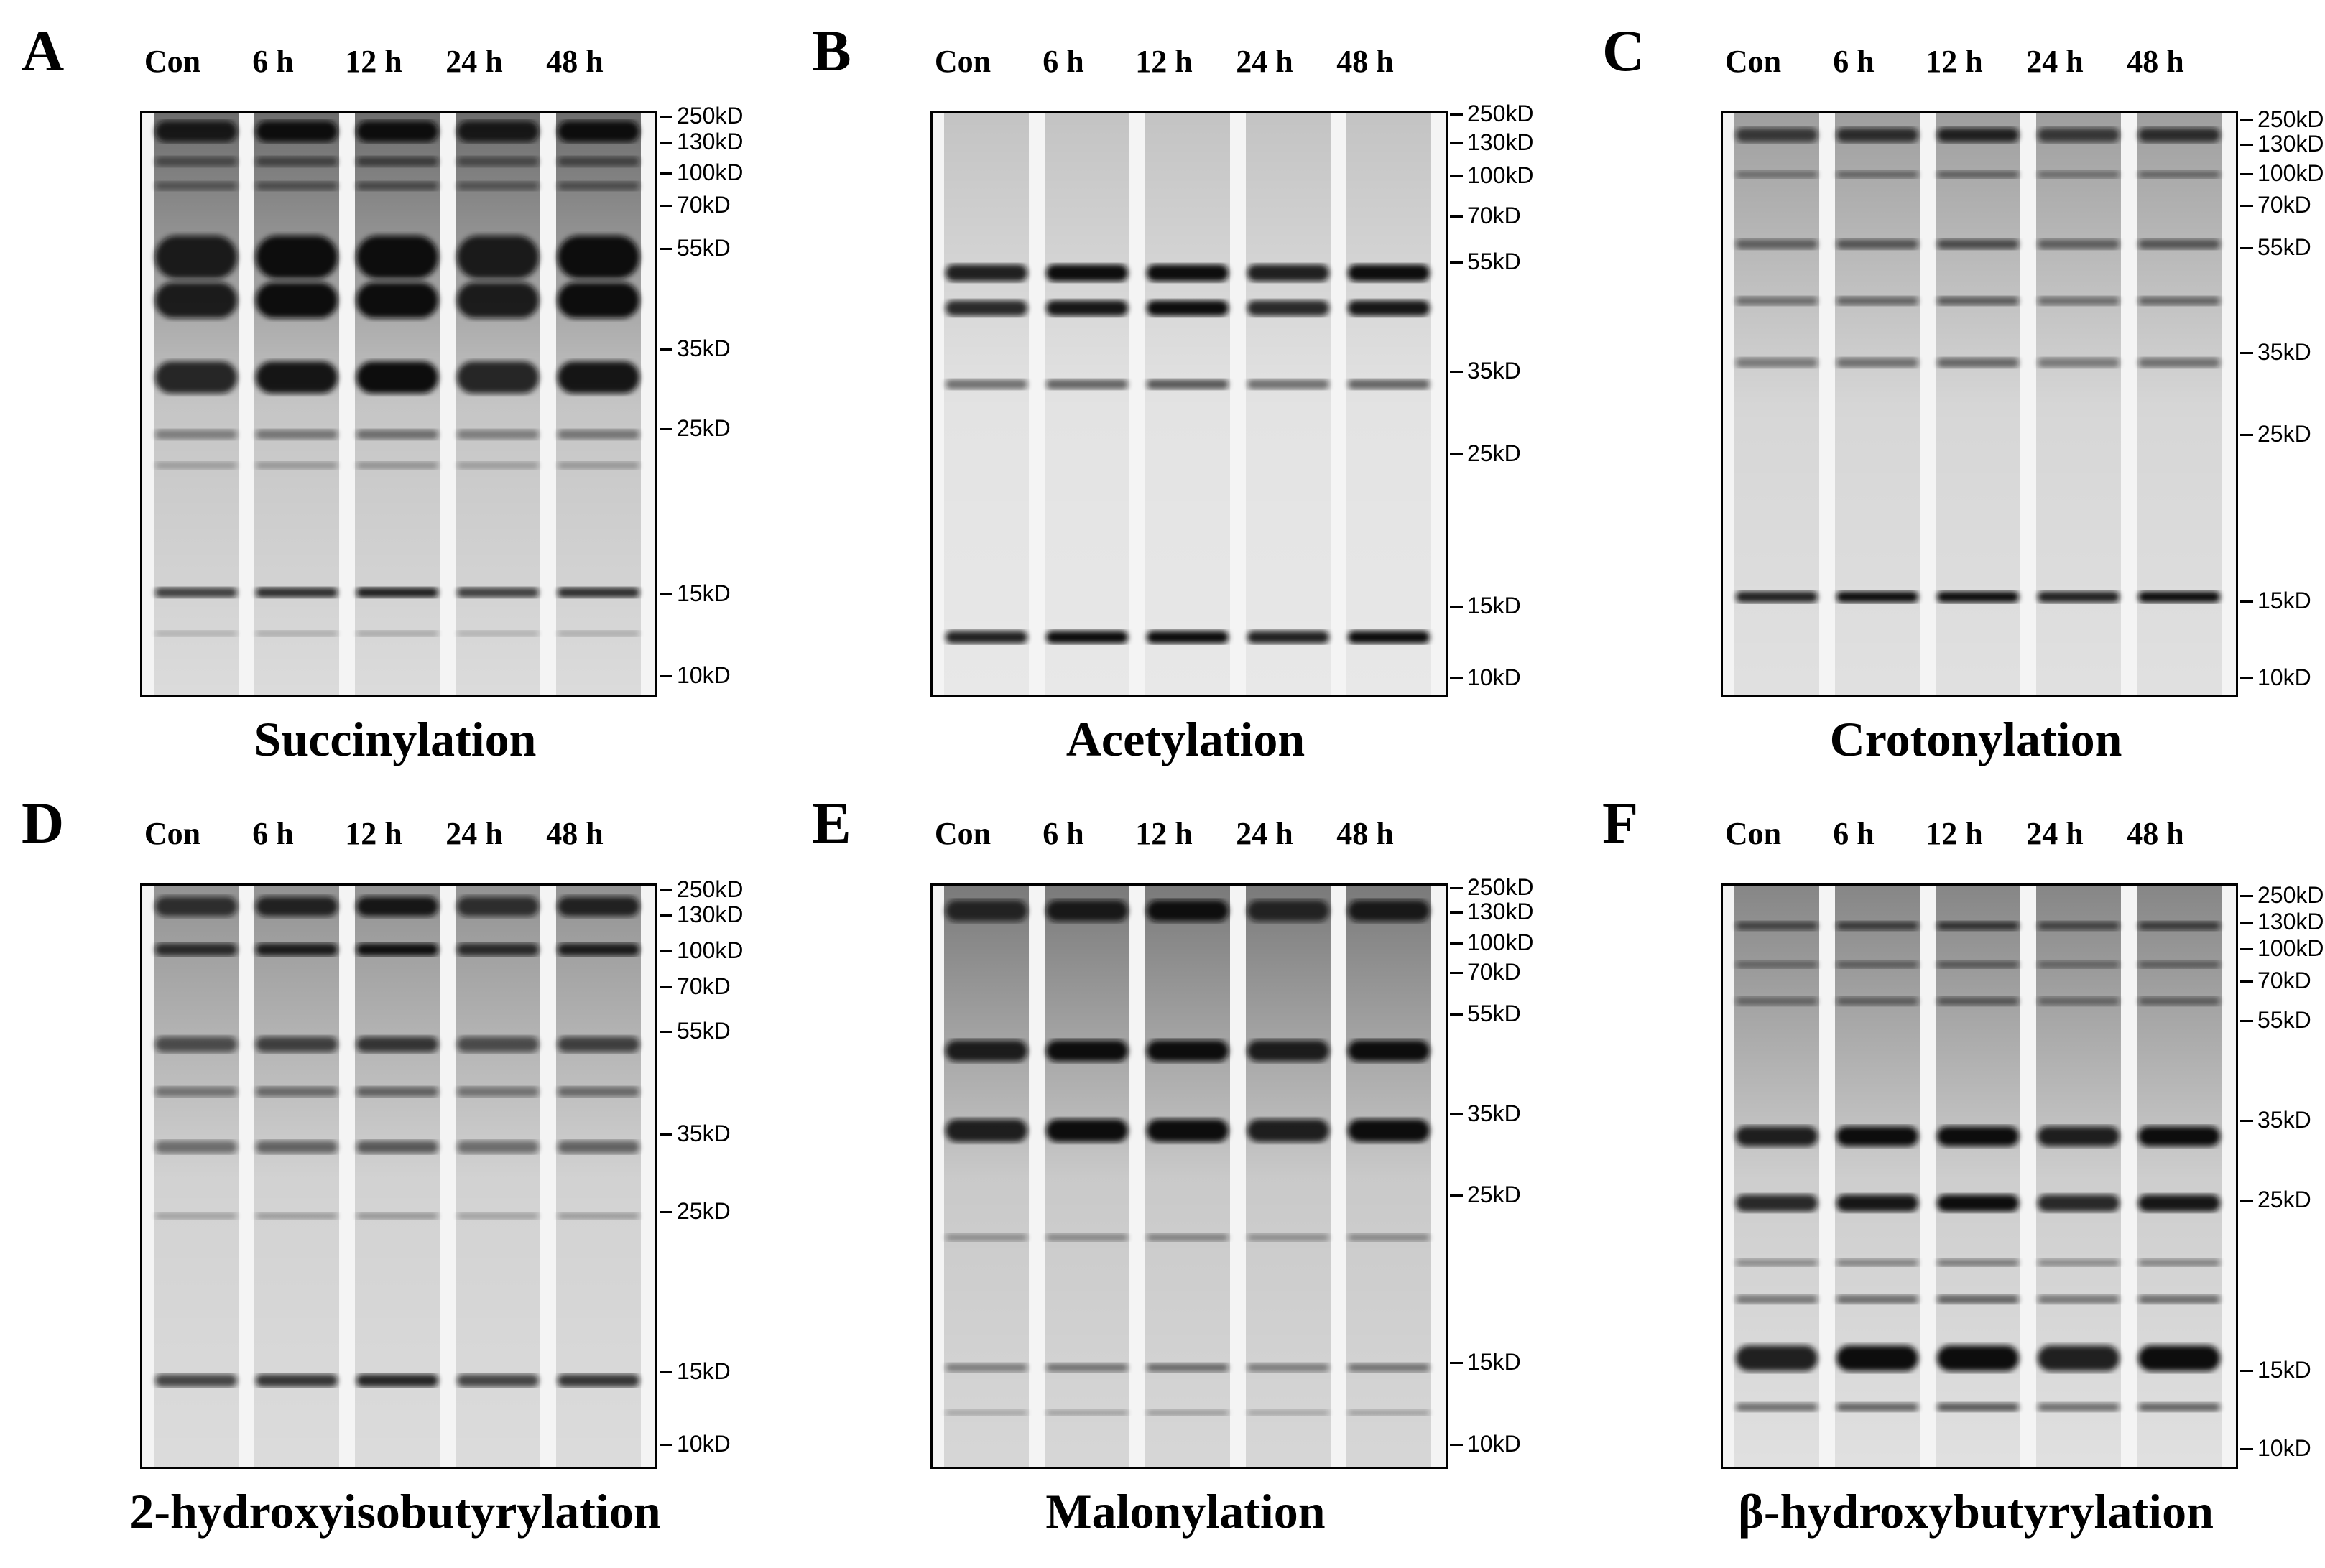 The image size is (2325, 1568). Describe the element at coordinates (1947, 841) in the screenshot. I see `lane-labels: Con 6 h 12 h 24 h 48 h` at that location.